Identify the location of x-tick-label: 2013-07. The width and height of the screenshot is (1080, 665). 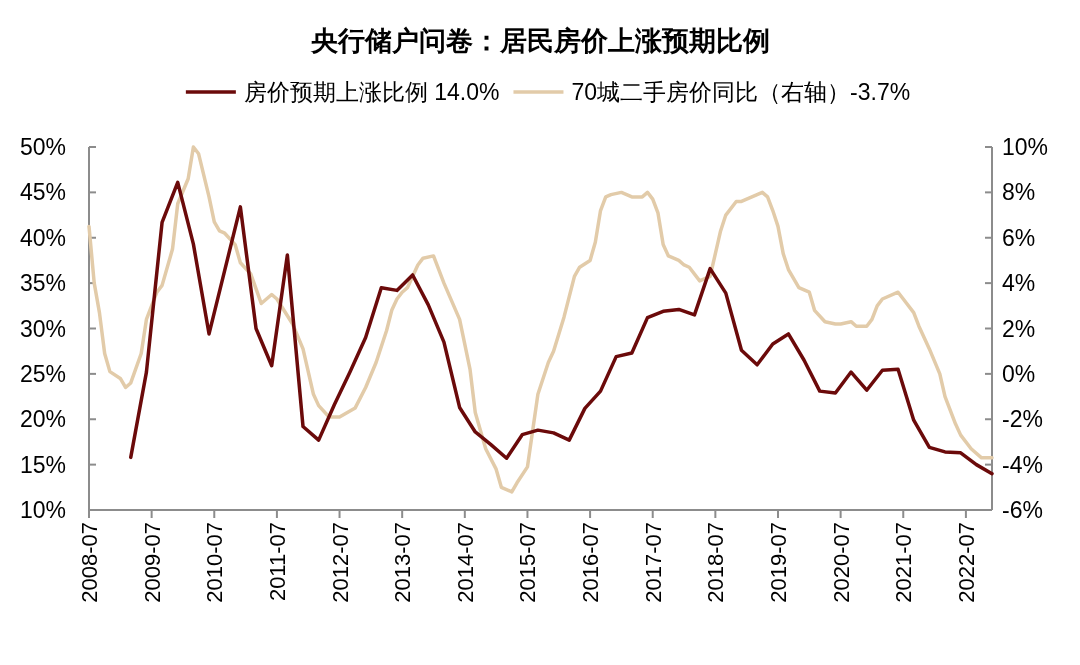
(403, 562).